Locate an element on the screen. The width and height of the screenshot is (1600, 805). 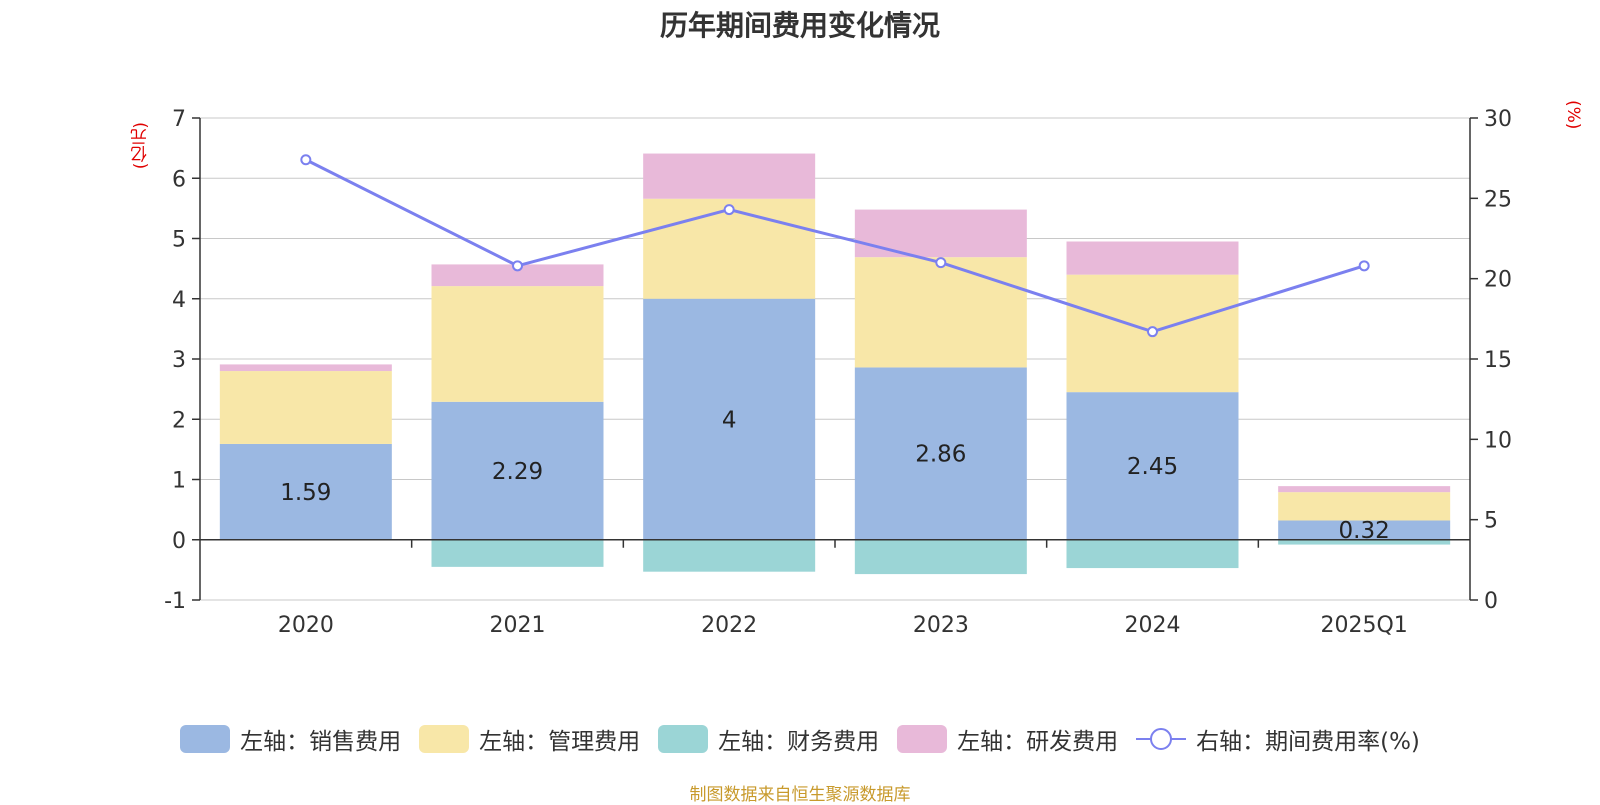
point-expense-rate-2023 is located at coordinates (941, 263).